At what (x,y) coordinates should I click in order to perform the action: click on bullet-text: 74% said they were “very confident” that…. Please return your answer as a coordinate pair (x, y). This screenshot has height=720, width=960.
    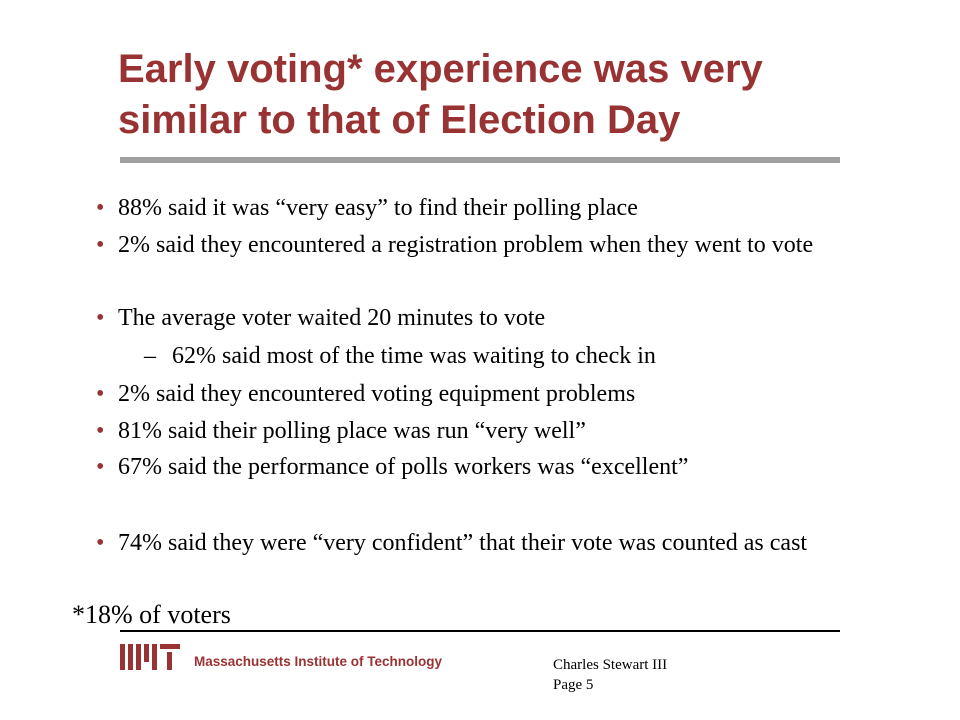
    Looking at the image, I should click on (463, 543).